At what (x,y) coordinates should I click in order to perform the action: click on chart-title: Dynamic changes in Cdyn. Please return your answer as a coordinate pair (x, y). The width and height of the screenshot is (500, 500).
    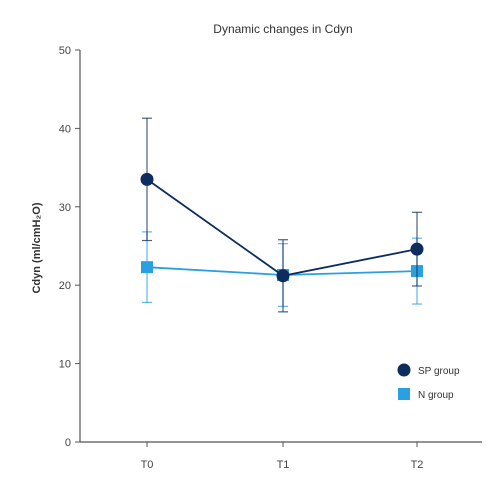
    Looking at the image, I should click on (282, 29).